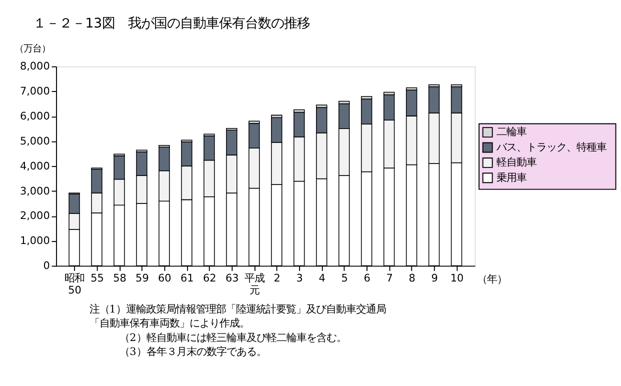 The height and width of the screenshot is (386, 621). Describe the element at coordinates (171, 24) in the screenshot. I see `chart-title: １－２－13図 我が国の自動車保有台数の推移` at that location.